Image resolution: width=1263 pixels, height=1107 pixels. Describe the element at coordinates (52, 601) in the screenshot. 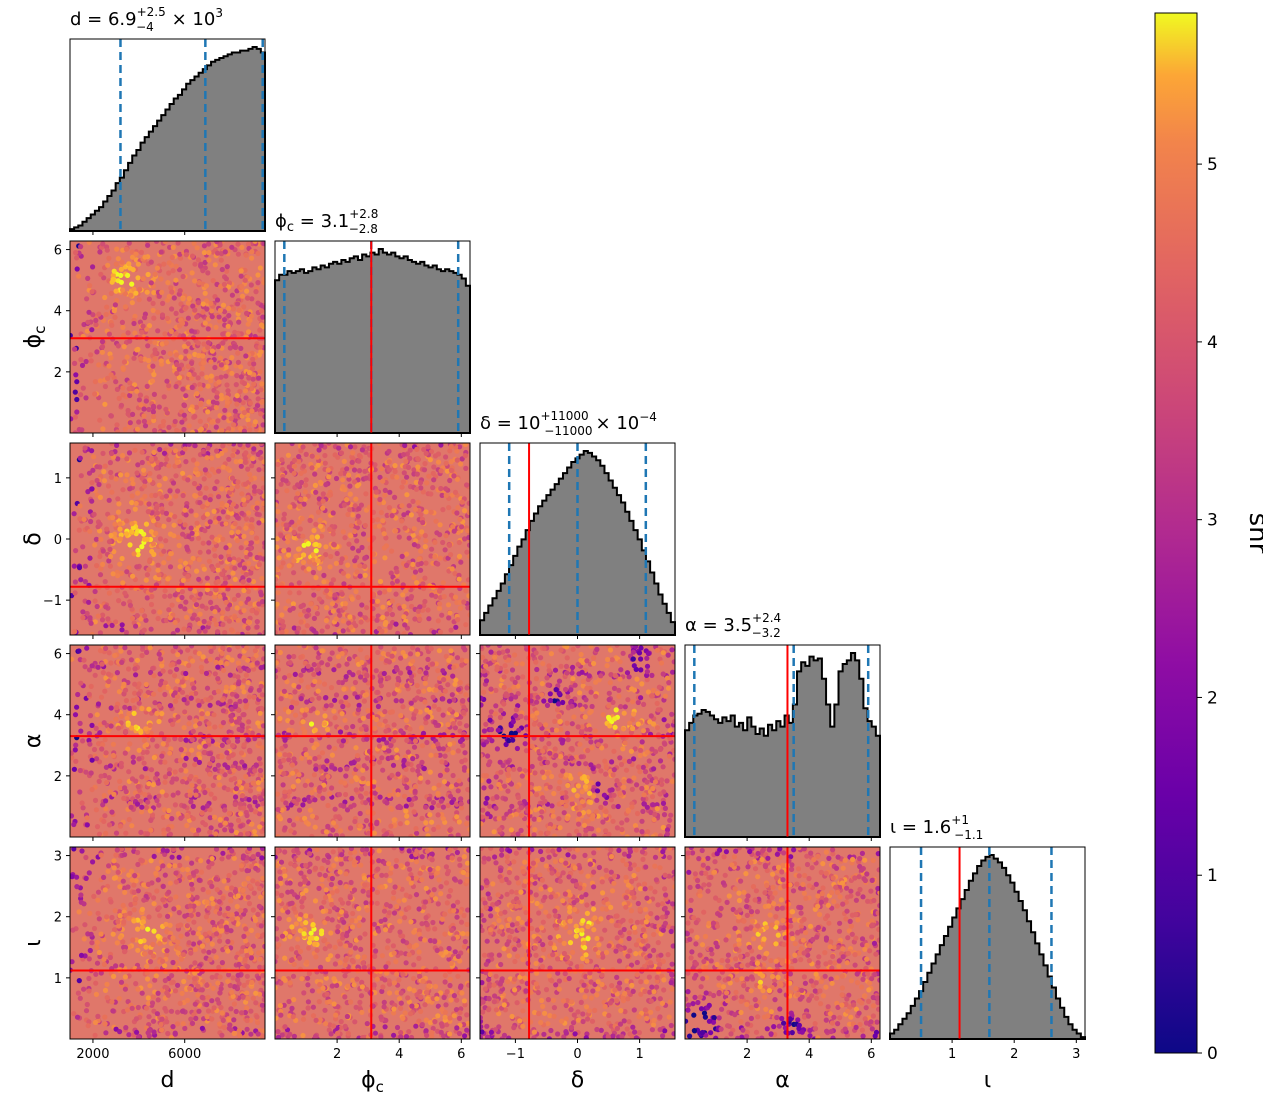

I see `y-tick-label-delta: −1` at that location.